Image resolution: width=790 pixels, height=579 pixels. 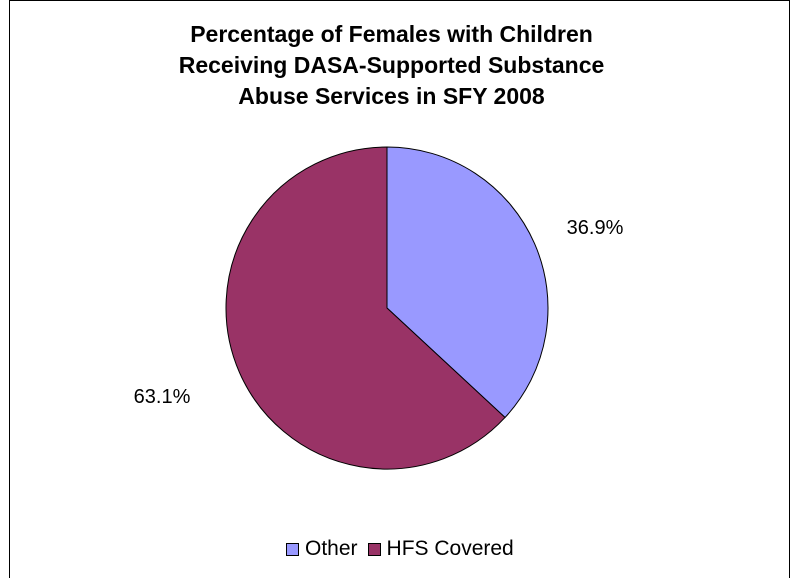 I want to click on legend-item-other: Other, so click(x=322, y=549).